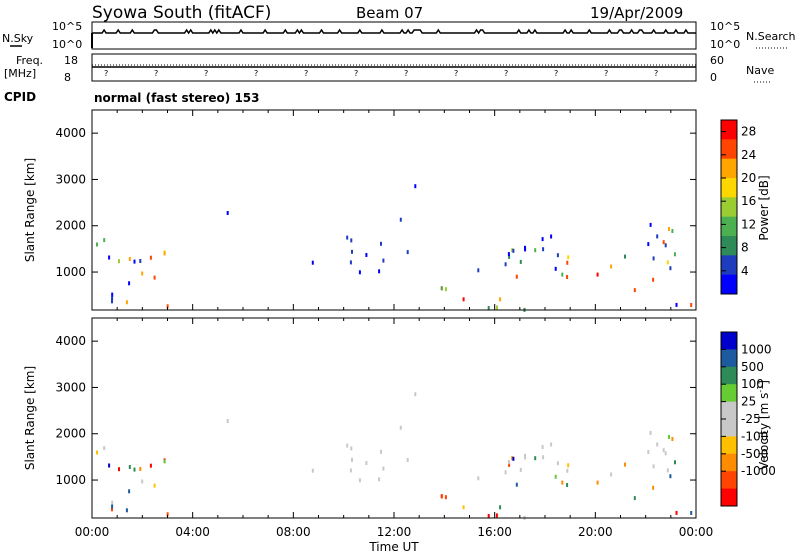  I want to click on freq-label: Freq., so click(29, 60).